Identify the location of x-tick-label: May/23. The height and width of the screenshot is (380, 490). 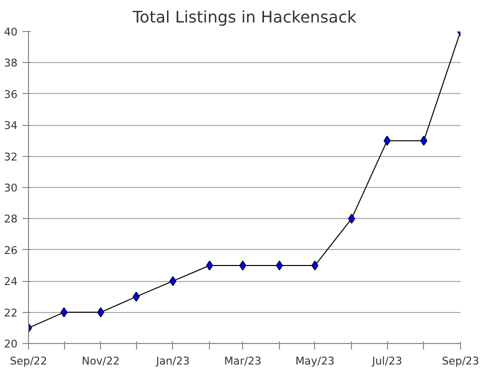
(315, 361).